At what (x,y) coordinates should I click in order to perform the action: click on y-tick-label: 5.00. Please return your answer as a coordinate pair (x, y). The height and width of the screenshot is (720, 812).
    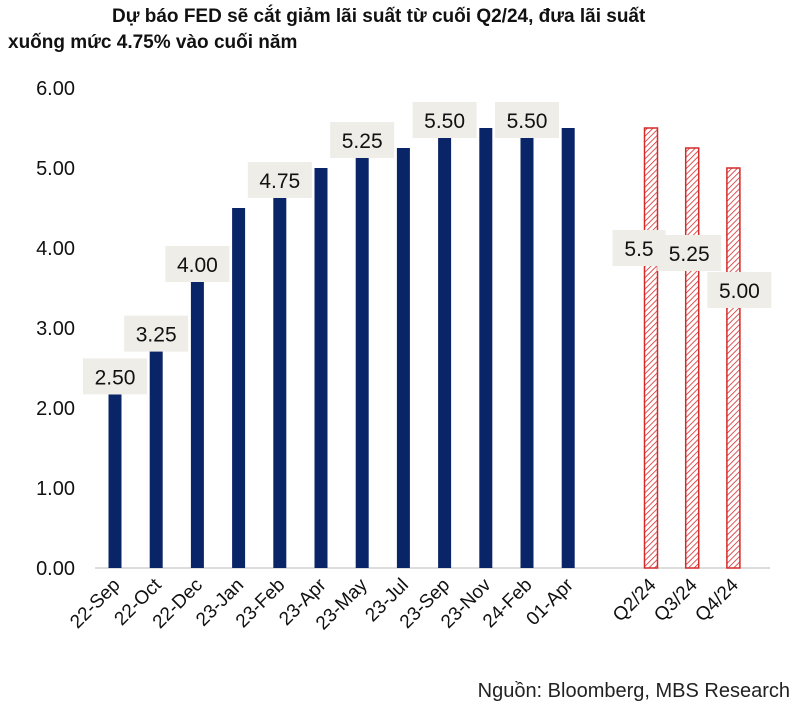
    Looking at the image, I should click on (55, 169).